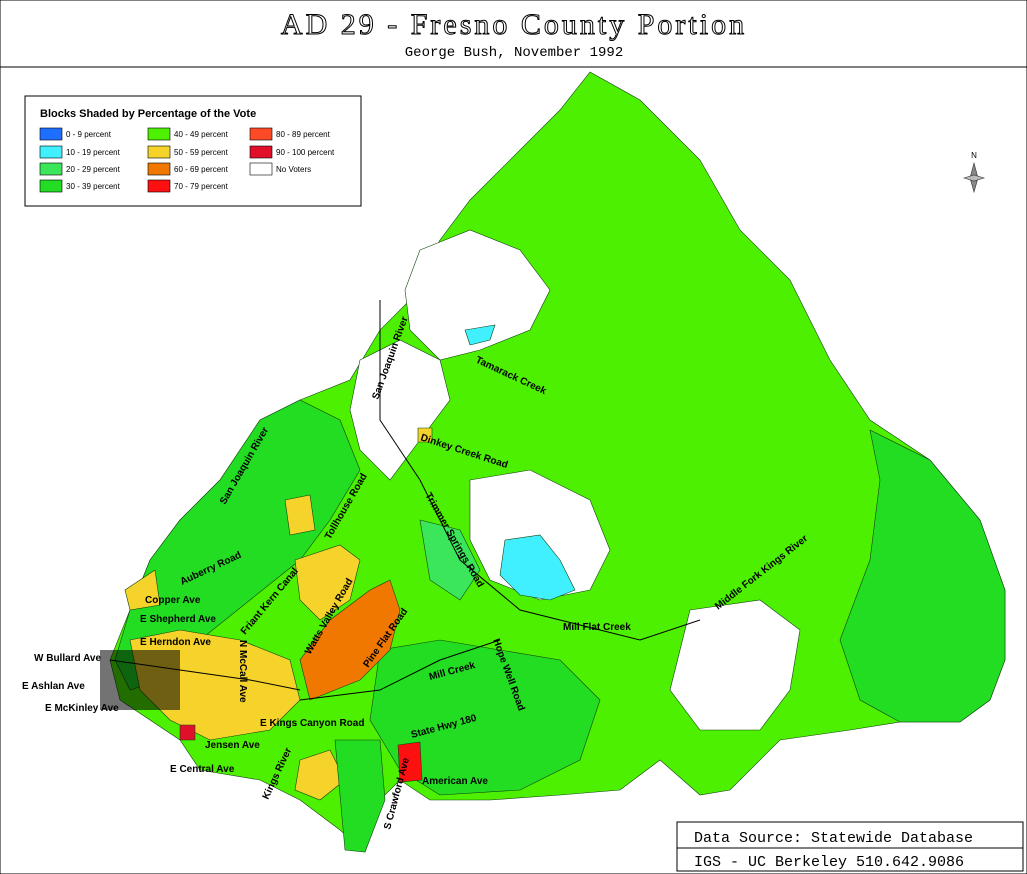 This screenshot has width=1027, height=874. I want to click on title: AD 29 - Fresno County Portion, so click(514, 24).